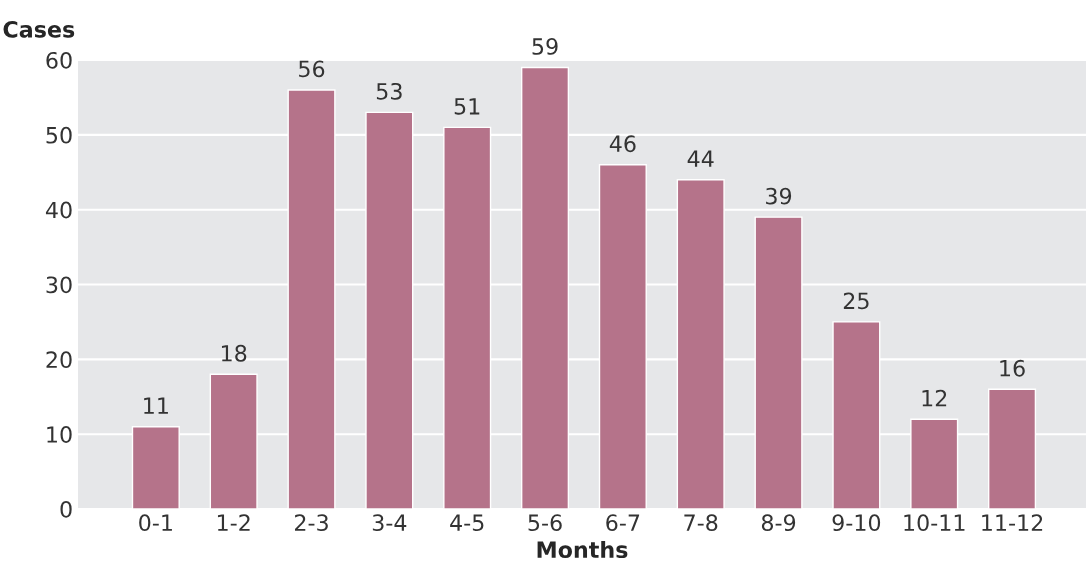 This screenshot has height=584, width=1086. What do you see at coordinates (467, 106) in the screenshot?
I see `data-label: 51` at bounding box center [467, 106].